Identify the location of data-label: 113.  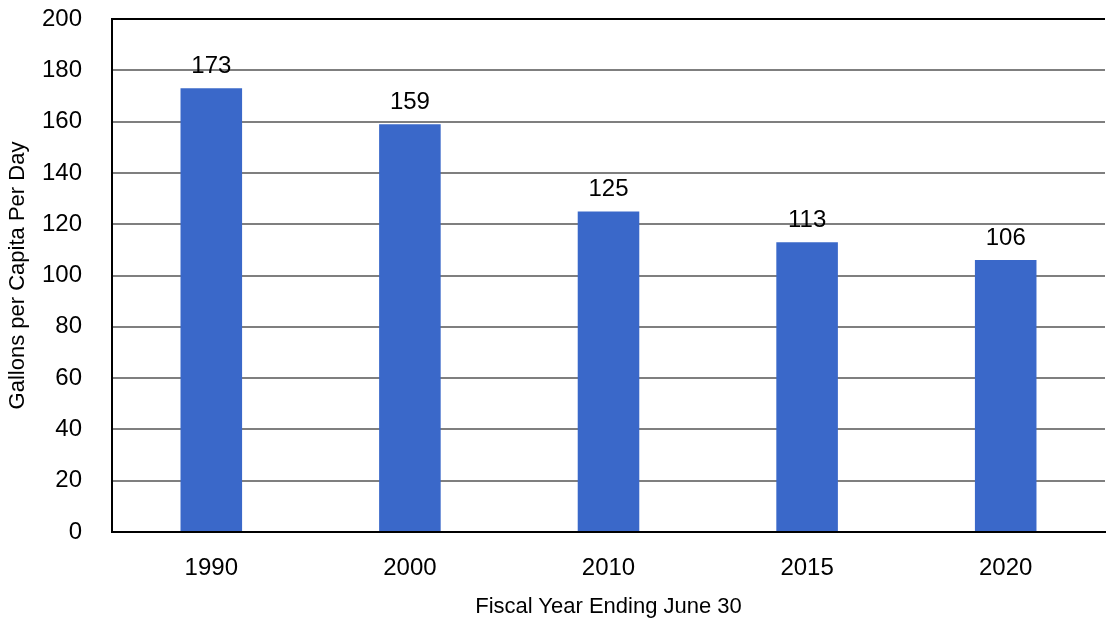
(807, 218).